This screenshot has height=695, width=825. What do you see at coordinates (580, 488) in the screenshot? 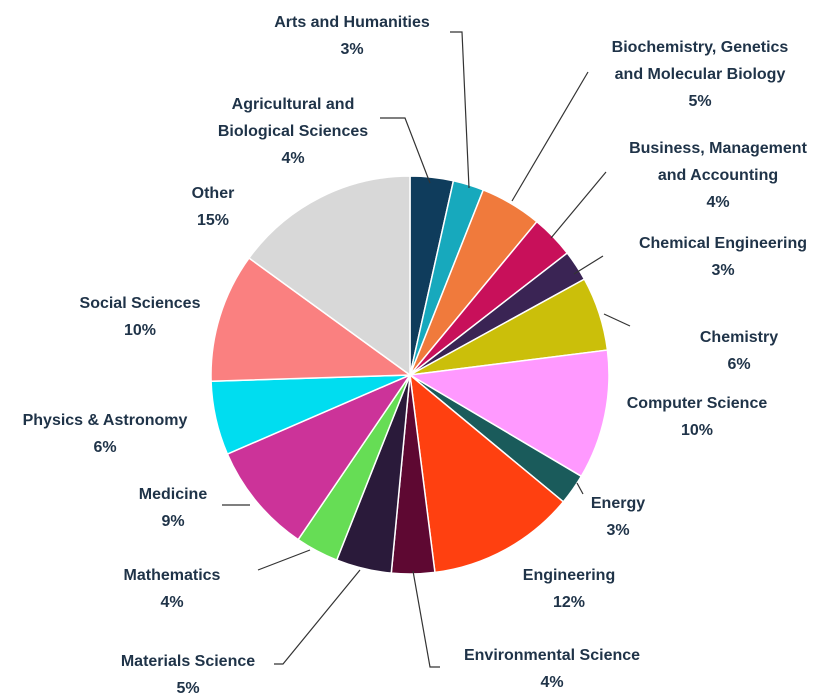
I see `leader-line-energy` at bounding box center [580, 488].